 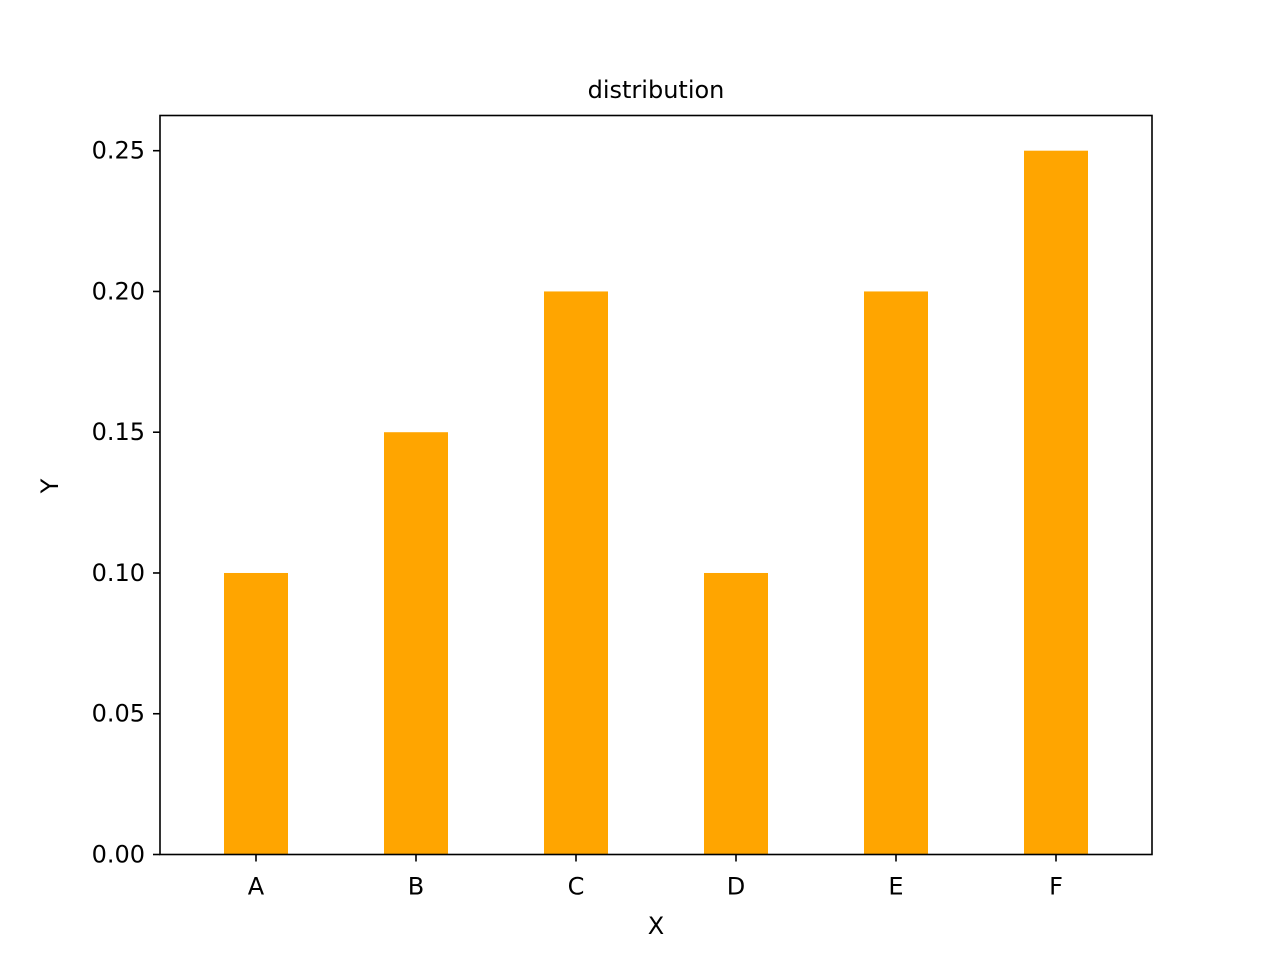 What do you see at coordinates (256, 887) in the screenshot?
I see `x-tick-label-A: A` at bounding box center [256, 887].